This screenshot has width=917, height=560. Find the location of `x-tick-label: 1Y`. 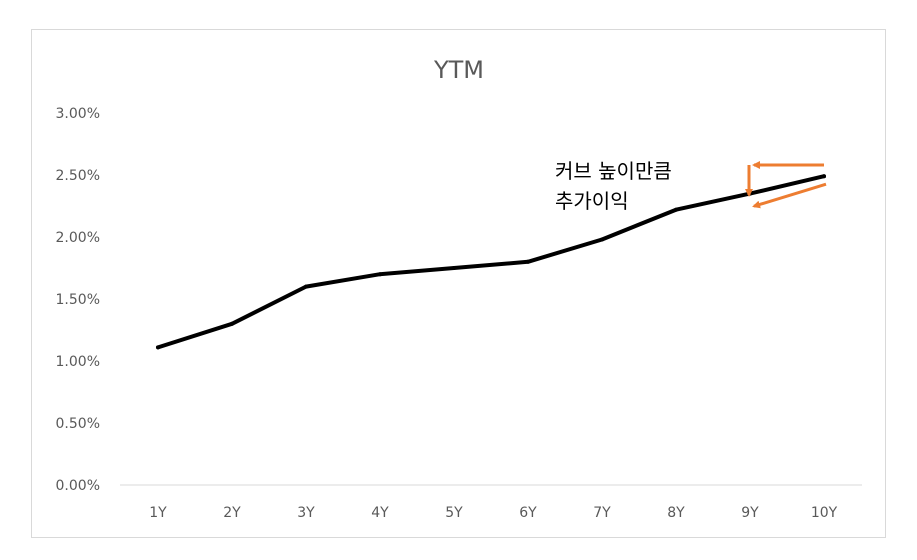

x-tick-label: 1Y is located at coordinates (158, 513).